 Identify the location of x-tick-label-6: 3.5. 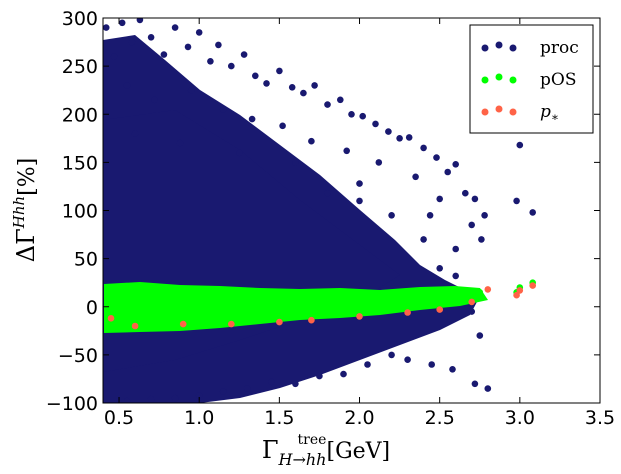
(600, 418).